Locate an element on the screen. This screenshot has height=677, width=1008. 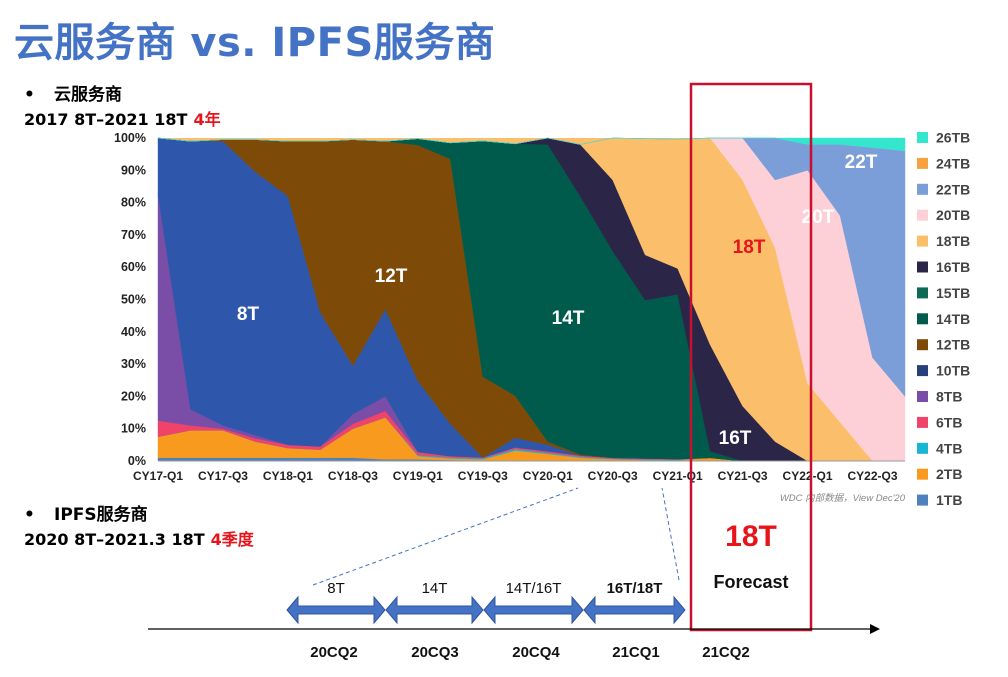
y-tick-label: 80% is located at coordinates (133, 203).